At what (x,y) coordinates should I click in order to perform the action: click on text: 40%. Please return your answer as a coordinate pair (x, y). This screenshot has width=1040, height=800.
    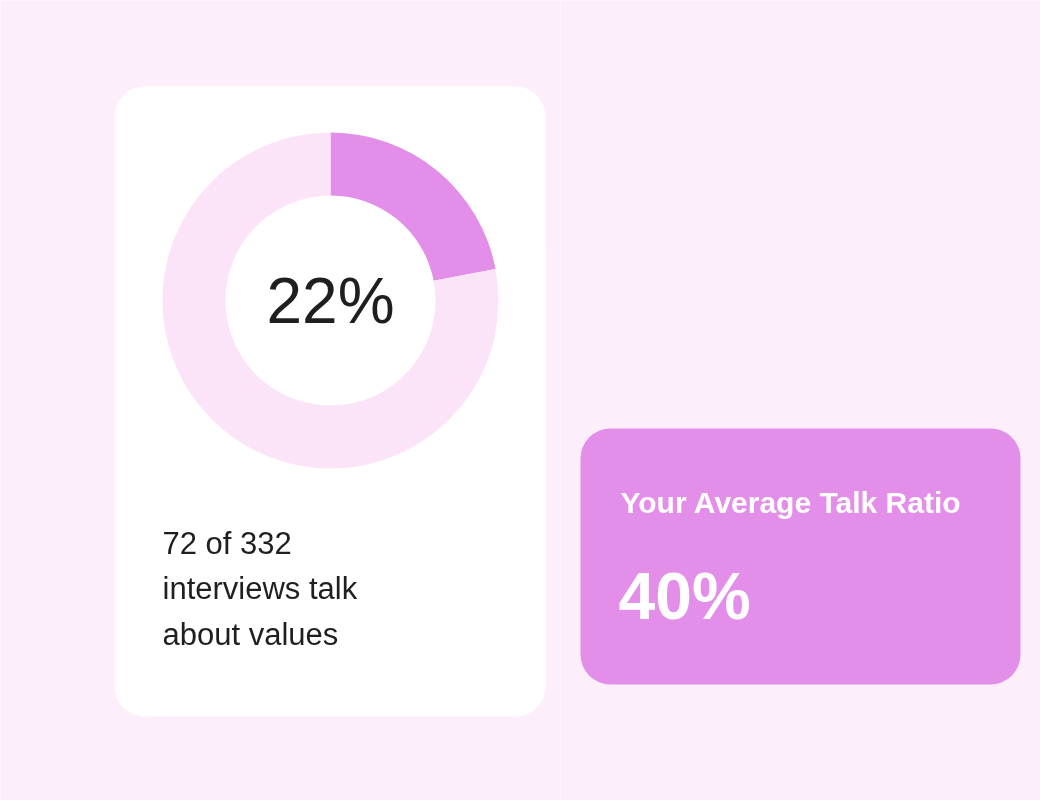
    Looking at the image, I should click on (684, 595).